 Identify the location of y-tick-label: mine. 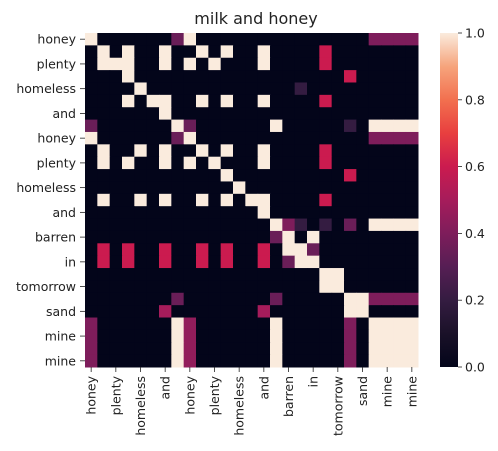
(61, 336).